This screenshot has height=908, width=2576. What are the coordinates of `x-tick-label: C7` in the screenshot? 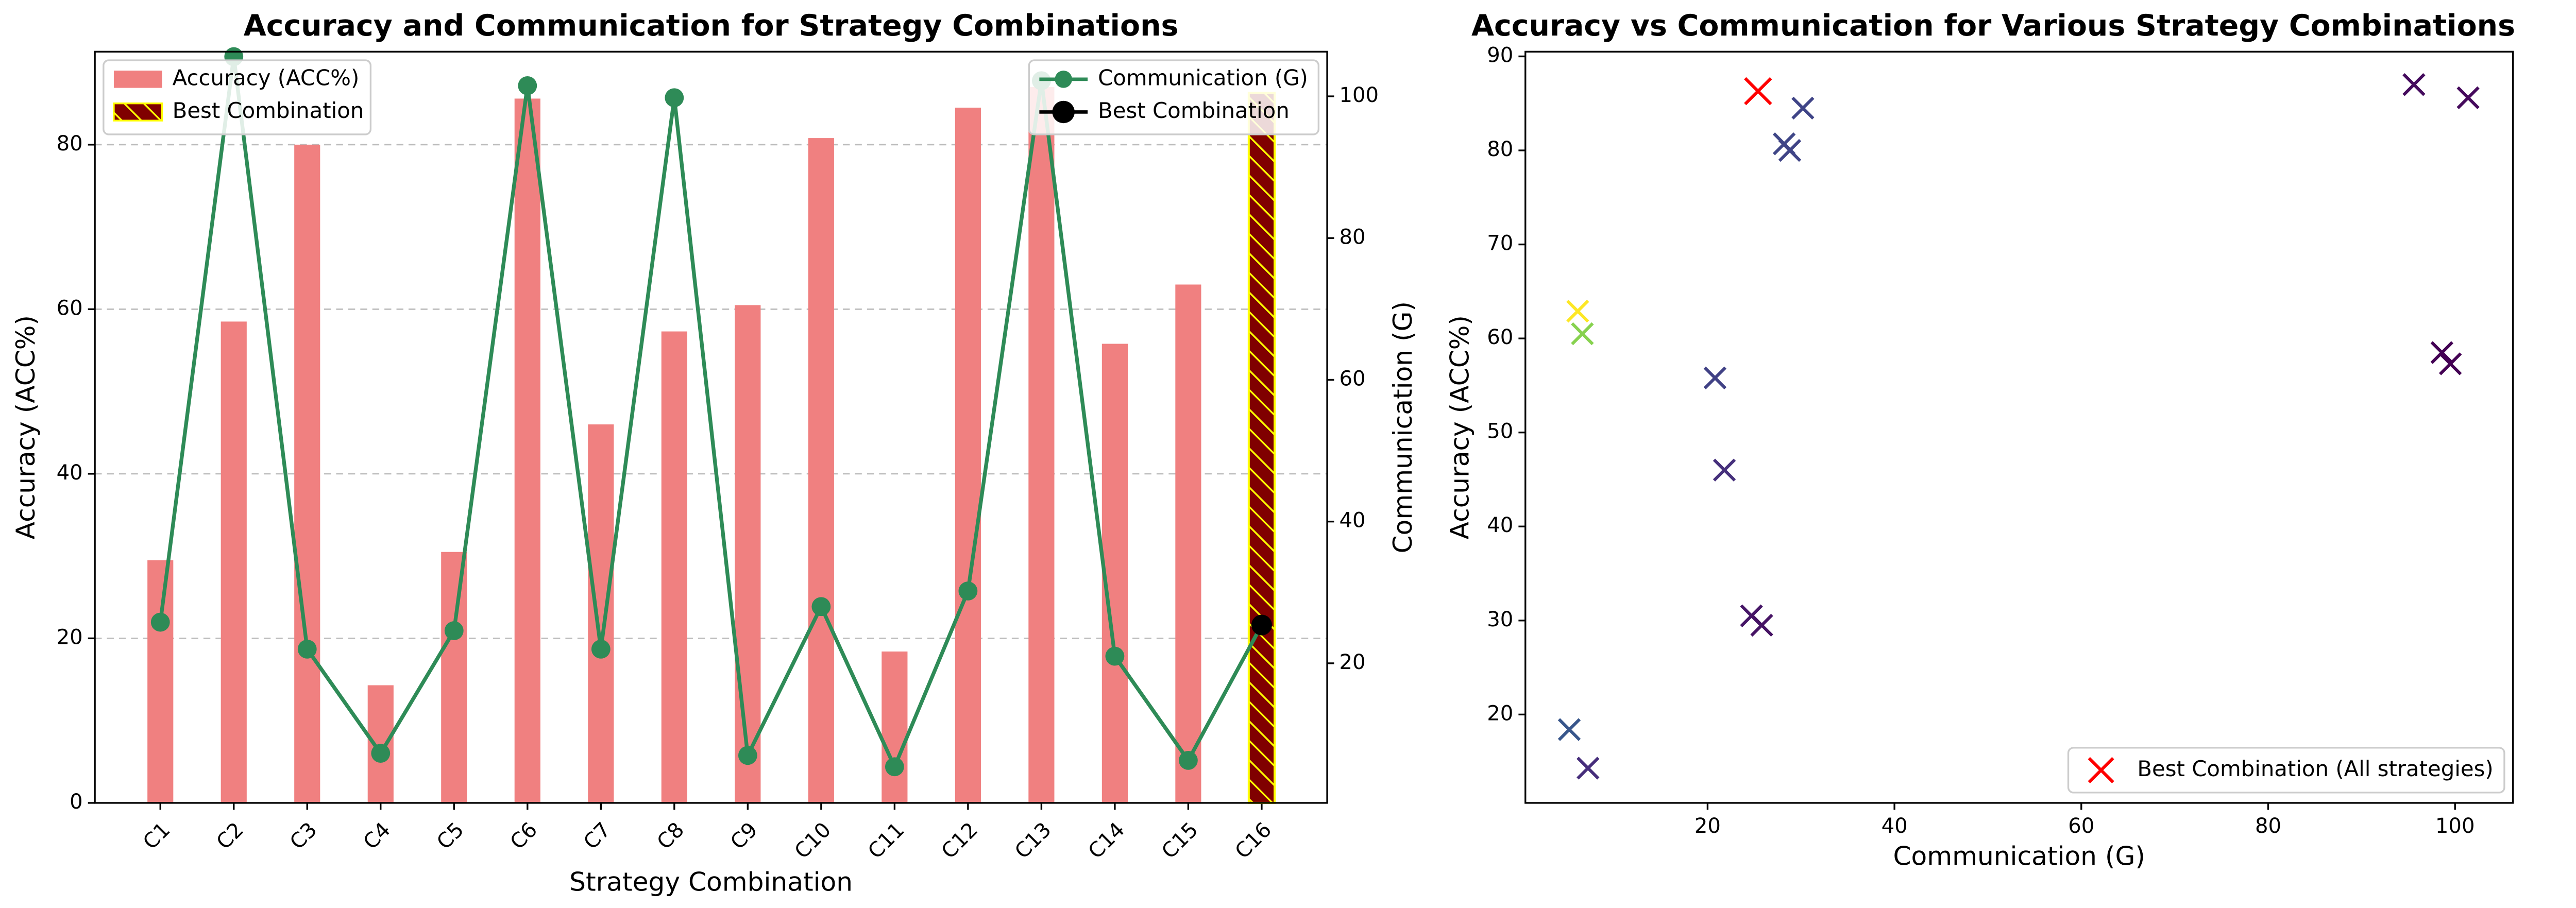 It's located at (597, 836).